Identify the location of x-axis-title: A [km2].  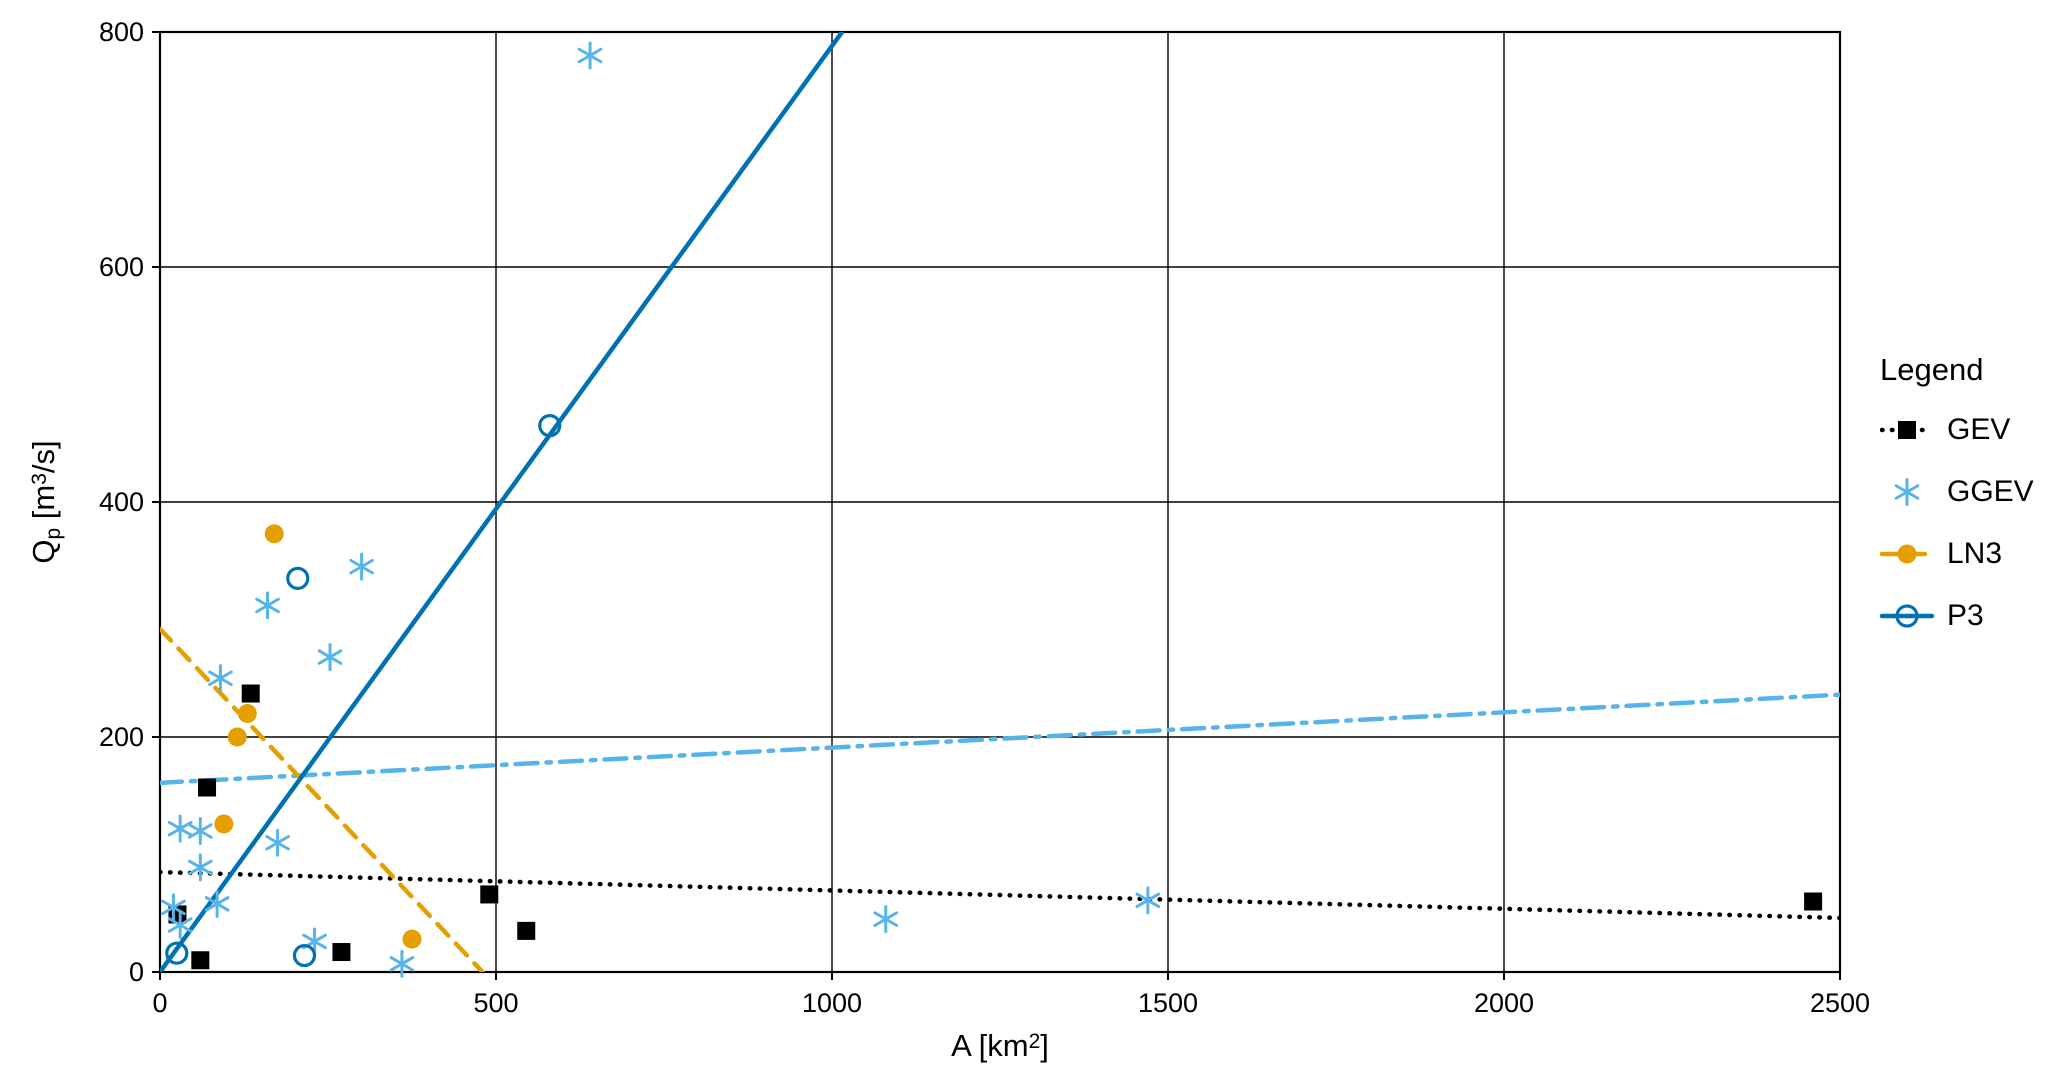
(1000, 1045).